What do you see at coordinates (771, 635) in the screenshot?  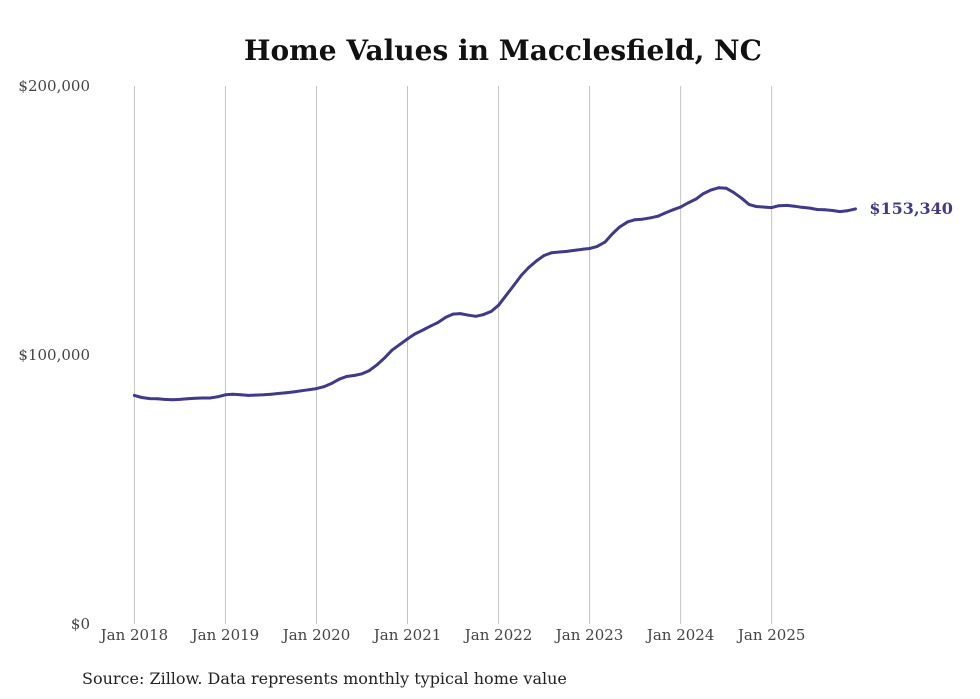 I see `x-tick-label: Jan 2025` at bounding box center [771, 635].